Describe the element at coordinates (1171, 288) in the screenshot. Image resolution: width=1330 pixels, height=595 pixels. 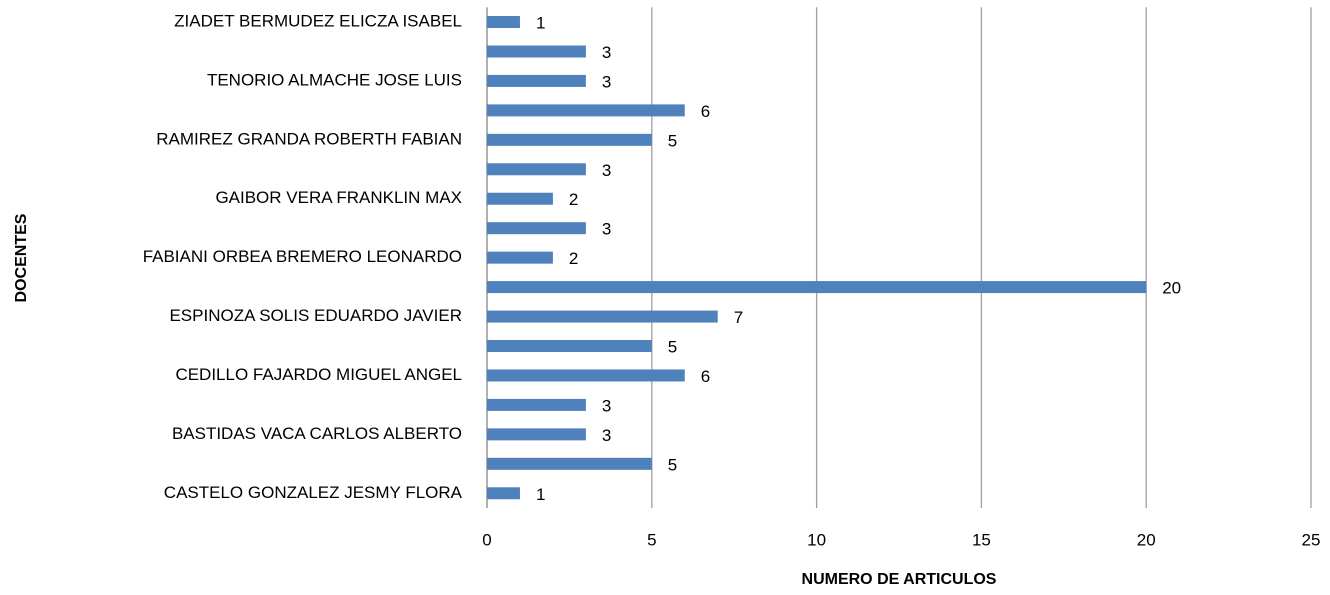
I see `data-label: 20` at that location.